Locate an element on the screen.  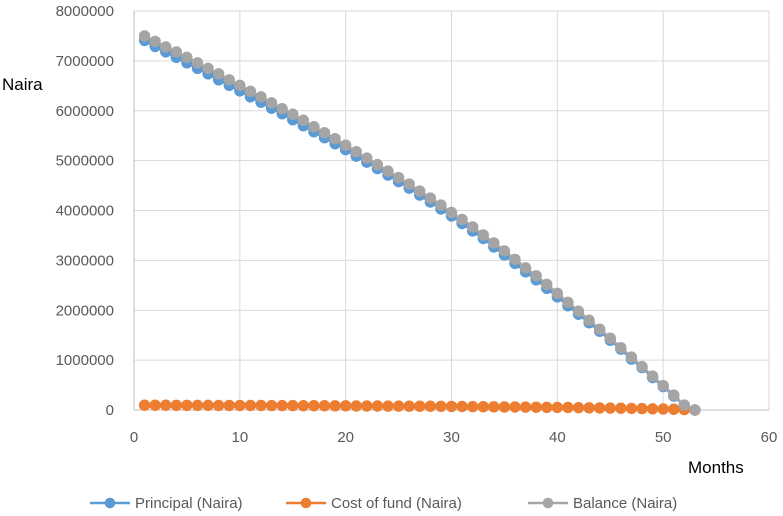
legend-item: Principal (Naira) is located at coordinates (166, 503).